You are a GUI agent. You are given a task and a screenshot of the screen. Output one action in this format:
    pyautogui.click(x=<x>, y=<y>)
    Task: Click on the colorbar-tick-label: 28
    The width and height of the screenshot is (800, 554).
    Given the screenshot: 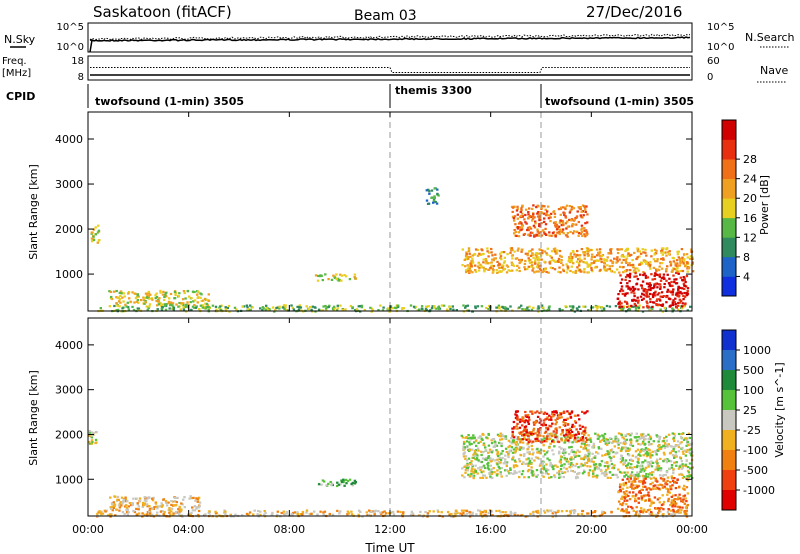 What is the action you would take?
    pyautogui.click(x=750, y=159)
    